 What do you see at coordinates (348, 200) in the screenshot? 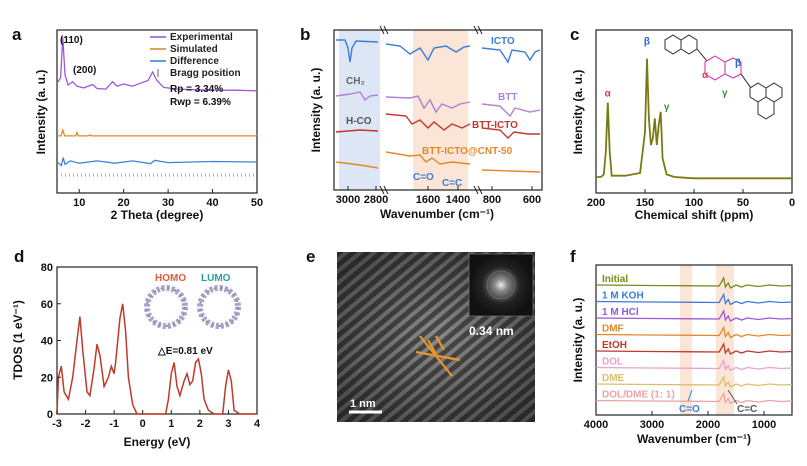
I see `b-x-tick-label: 3000` at bounding box center [348, 200].